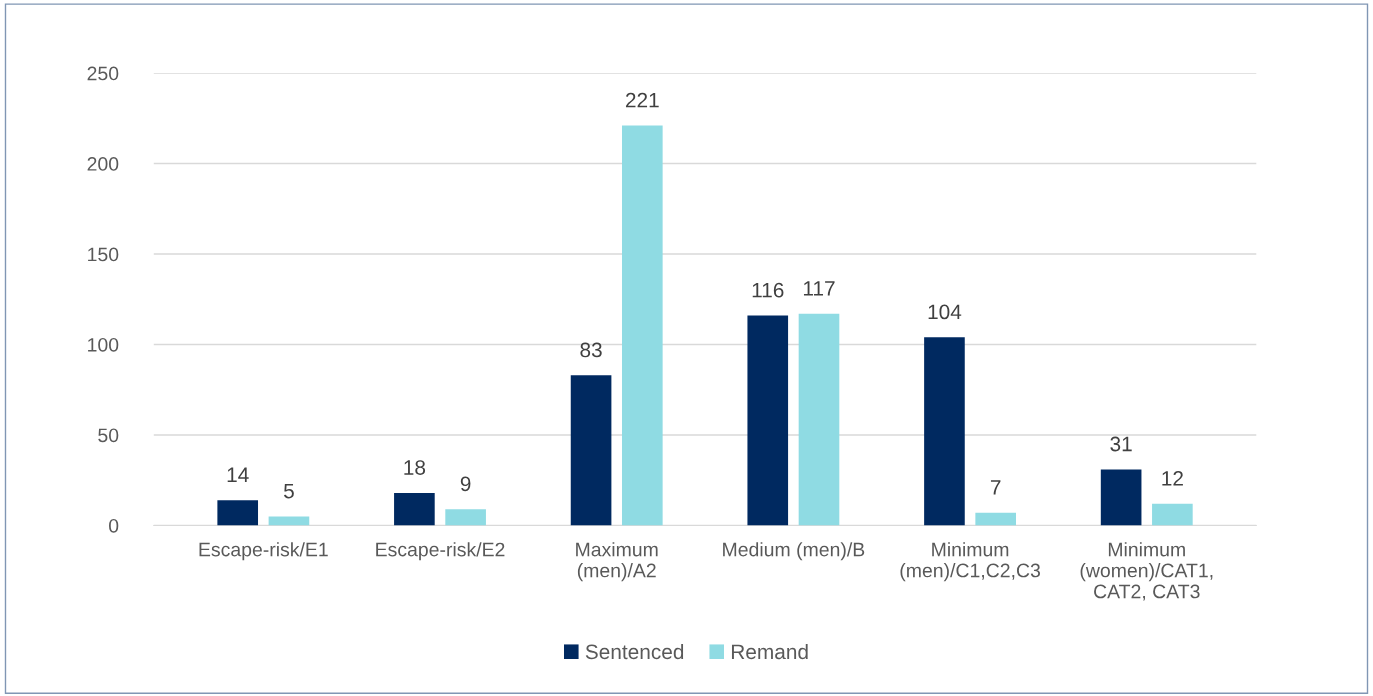  I want to click on data-label: 31, so click(1121, 444).